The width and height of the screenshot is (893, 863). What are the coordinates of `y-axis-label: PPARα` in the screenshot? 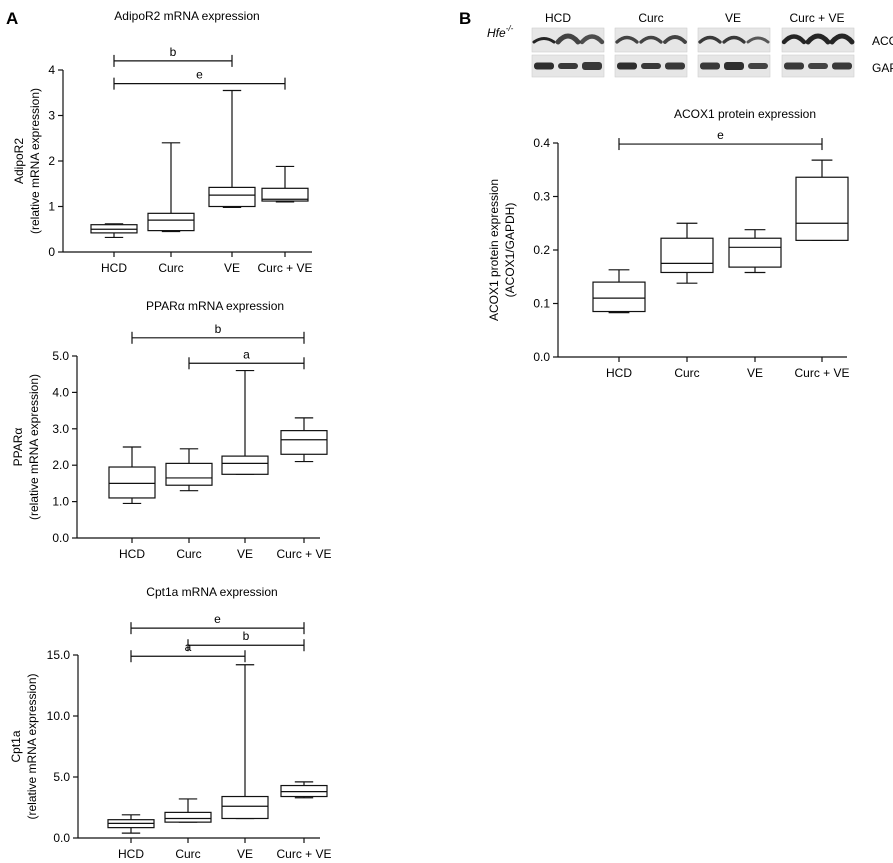 It's located at (18, 447).